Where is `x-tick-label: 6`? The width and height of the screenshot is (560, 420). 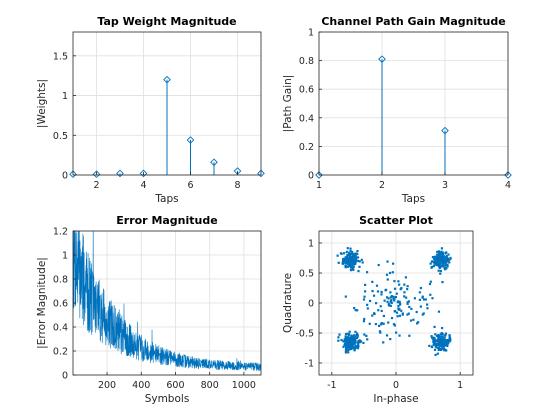 x-tick-label: 6 is located at coordinates (190, 185).